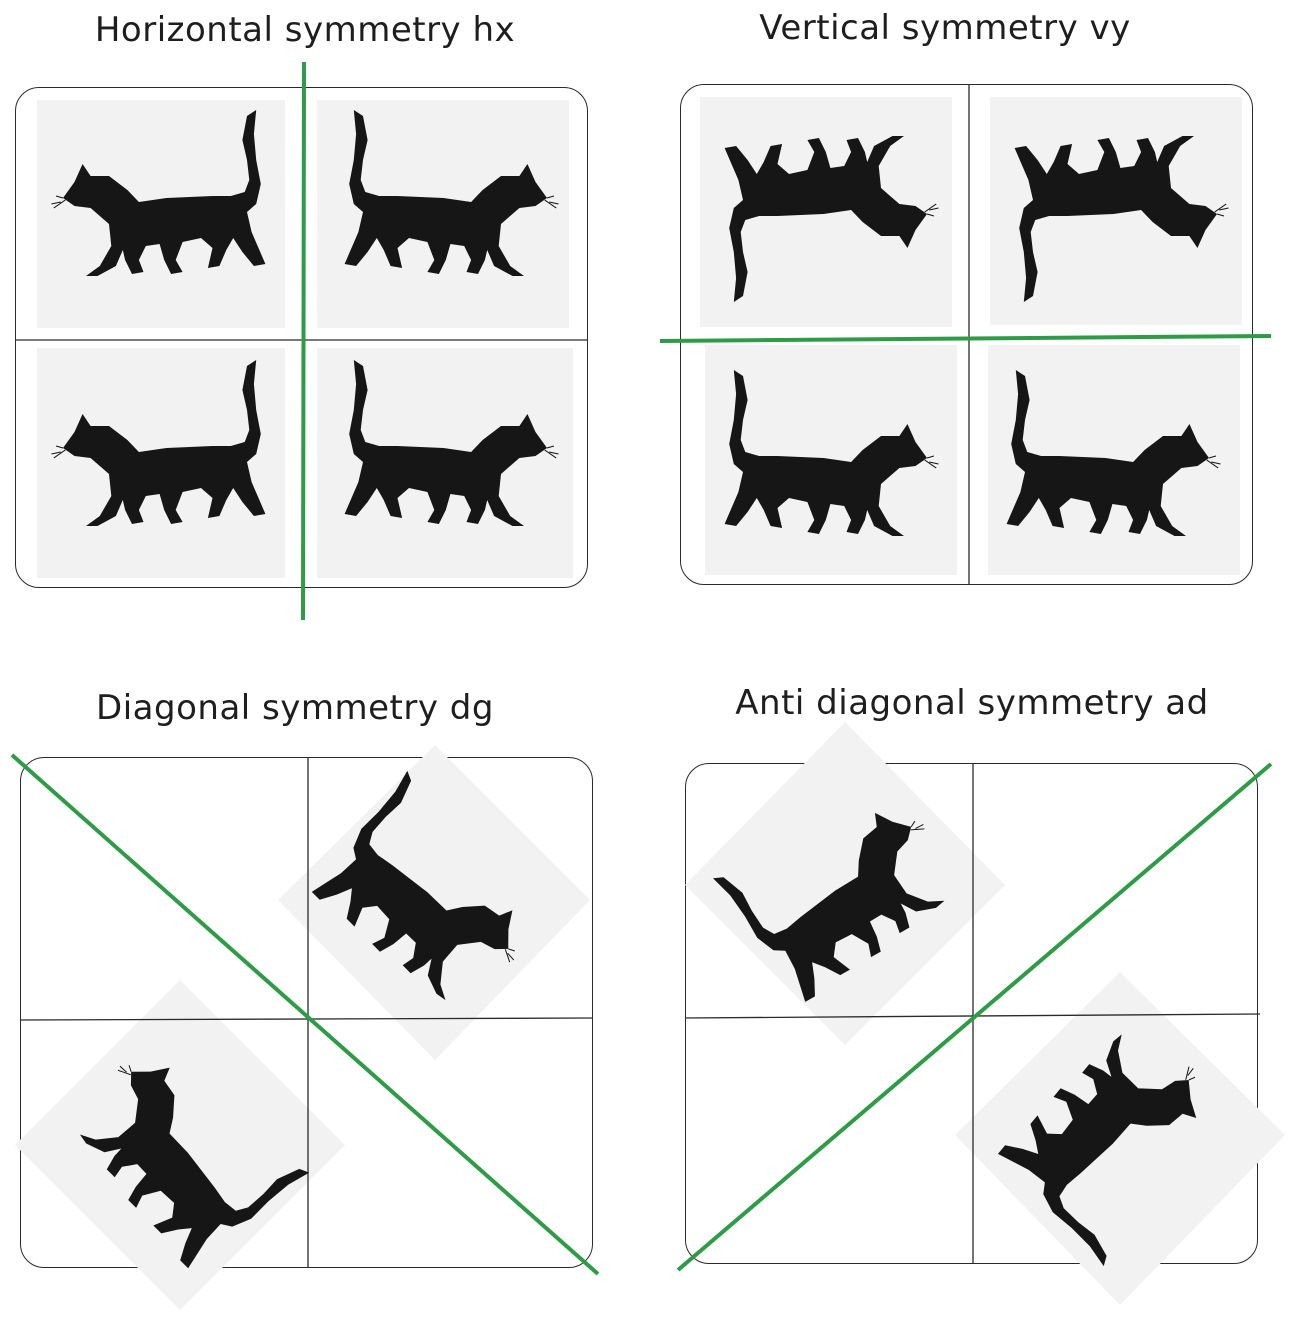 This screenshot has width=1301, height=1328. I want to click on panel-title-vertical: Vertical symmetry vy, so click(945, 28).